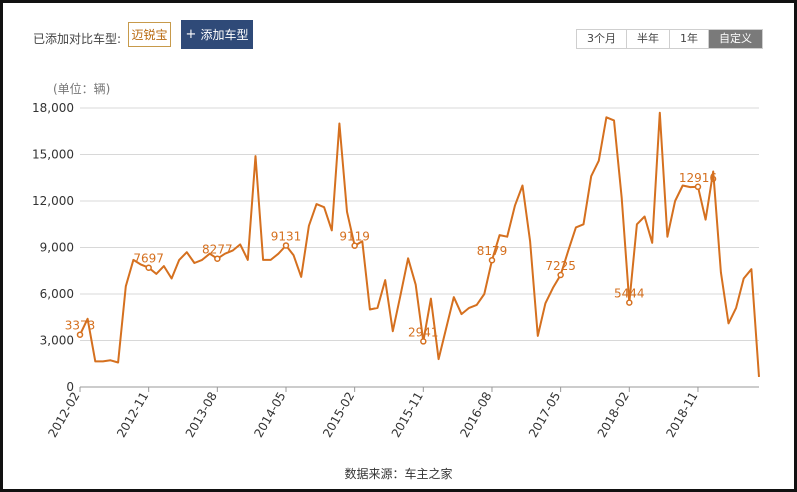  I want to click on time-range-selector: 3个月 半年 1年 自定义, so click(669, 39).